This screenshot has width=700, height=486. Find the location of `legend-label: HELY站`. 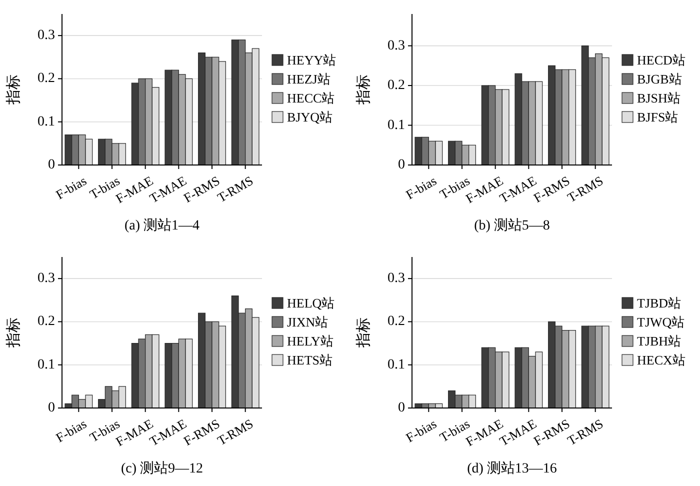

legend-label: HELY站 is located at coordinates (310, 341).